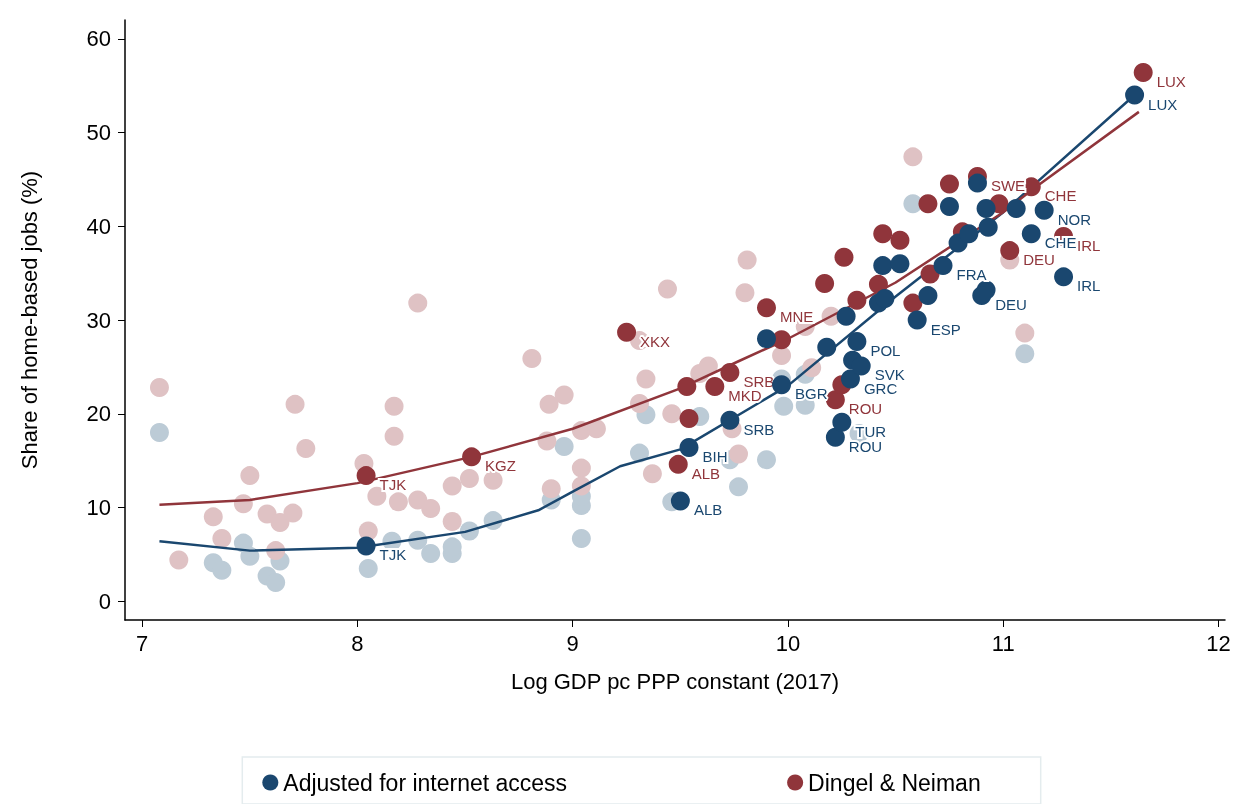  What do you see at coordinates (1003, 643) in the screenshot?
I see `x-tick-label: 11` at bounding box center [1003, 643].